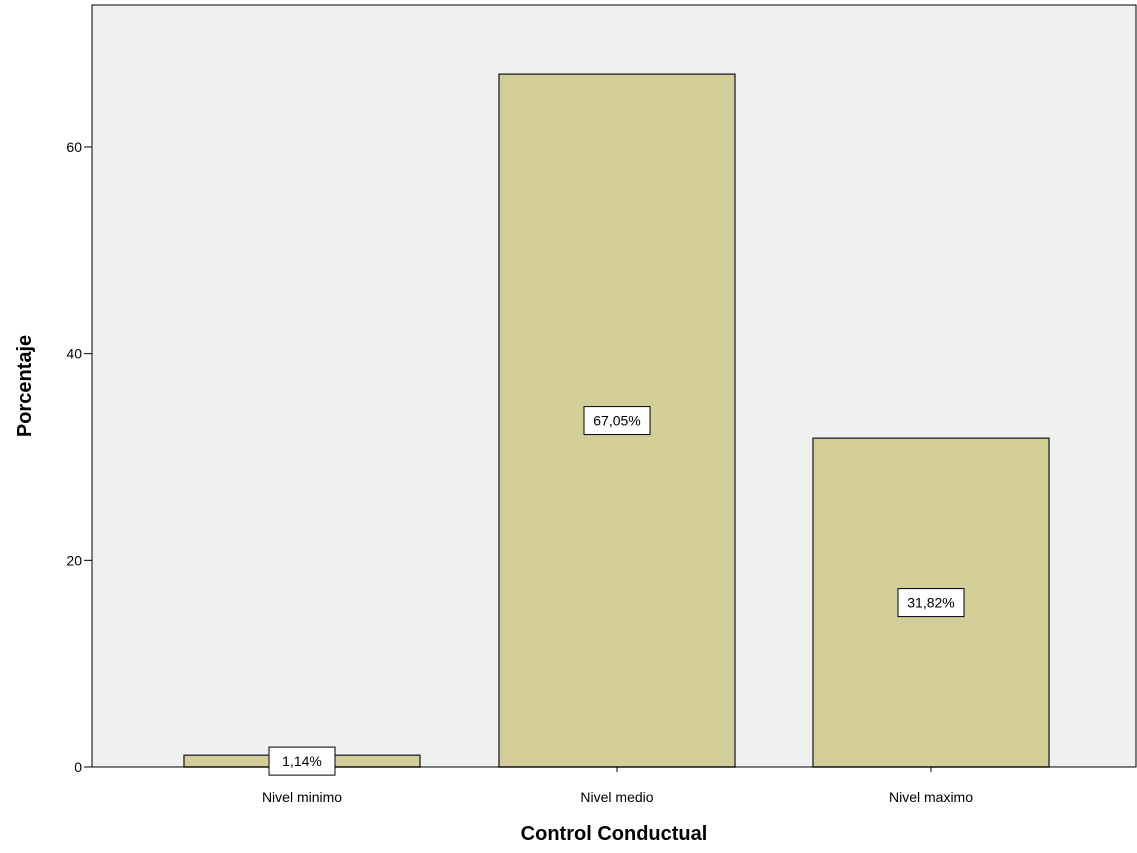 Image resolution: width=1137 pixels, height=853 pixels. I want to click on x-tick-label: Nivel medio, so click(616, 797).